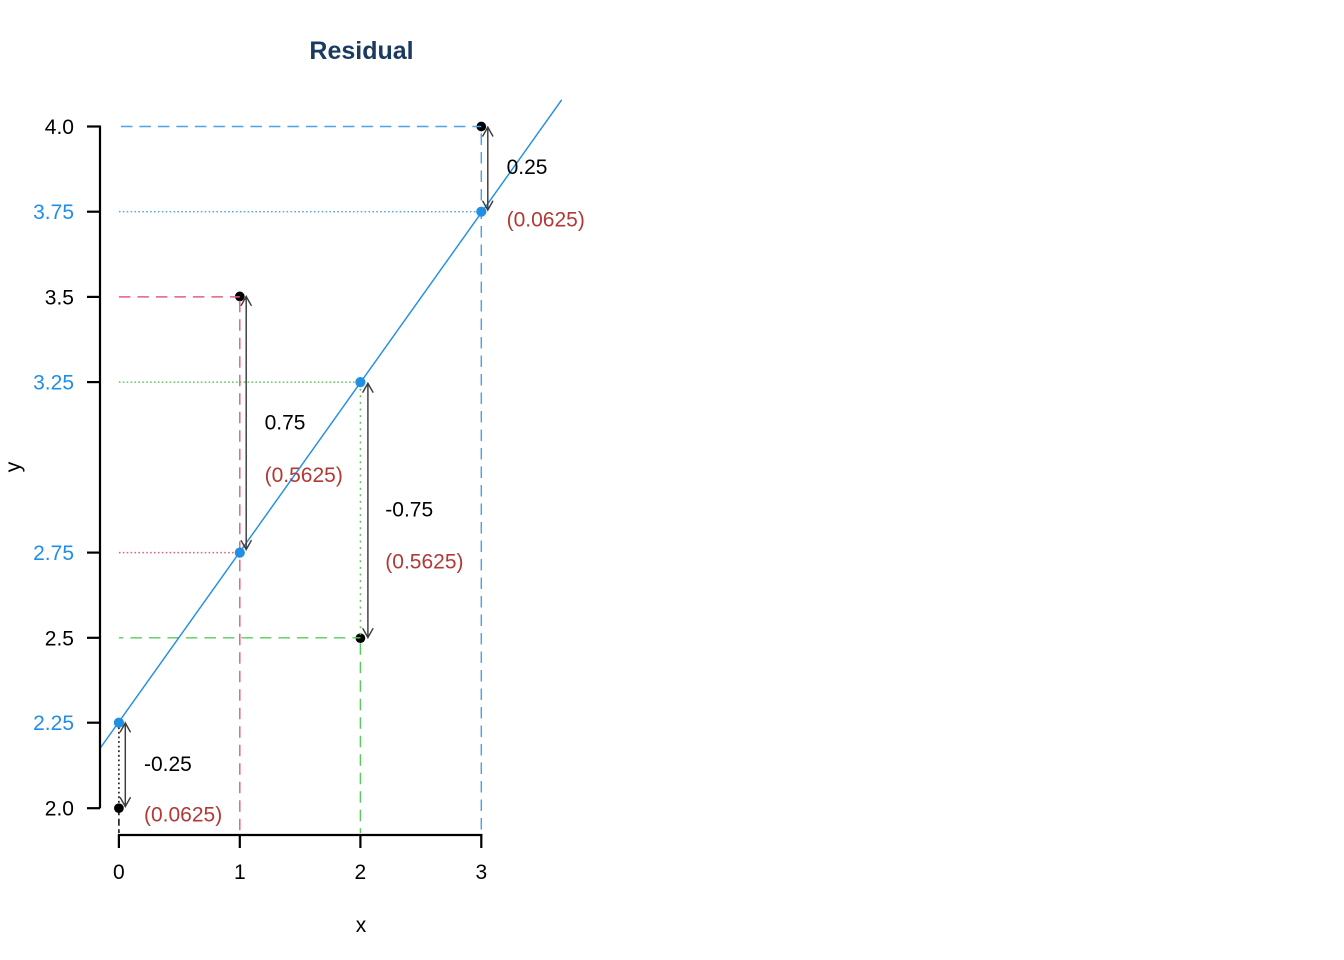 The height and width of the screenshot is (960, 1344). Describe the element at coordinates (168, 764) in the screenshot. I see `svg-text: -0.25` at that location.